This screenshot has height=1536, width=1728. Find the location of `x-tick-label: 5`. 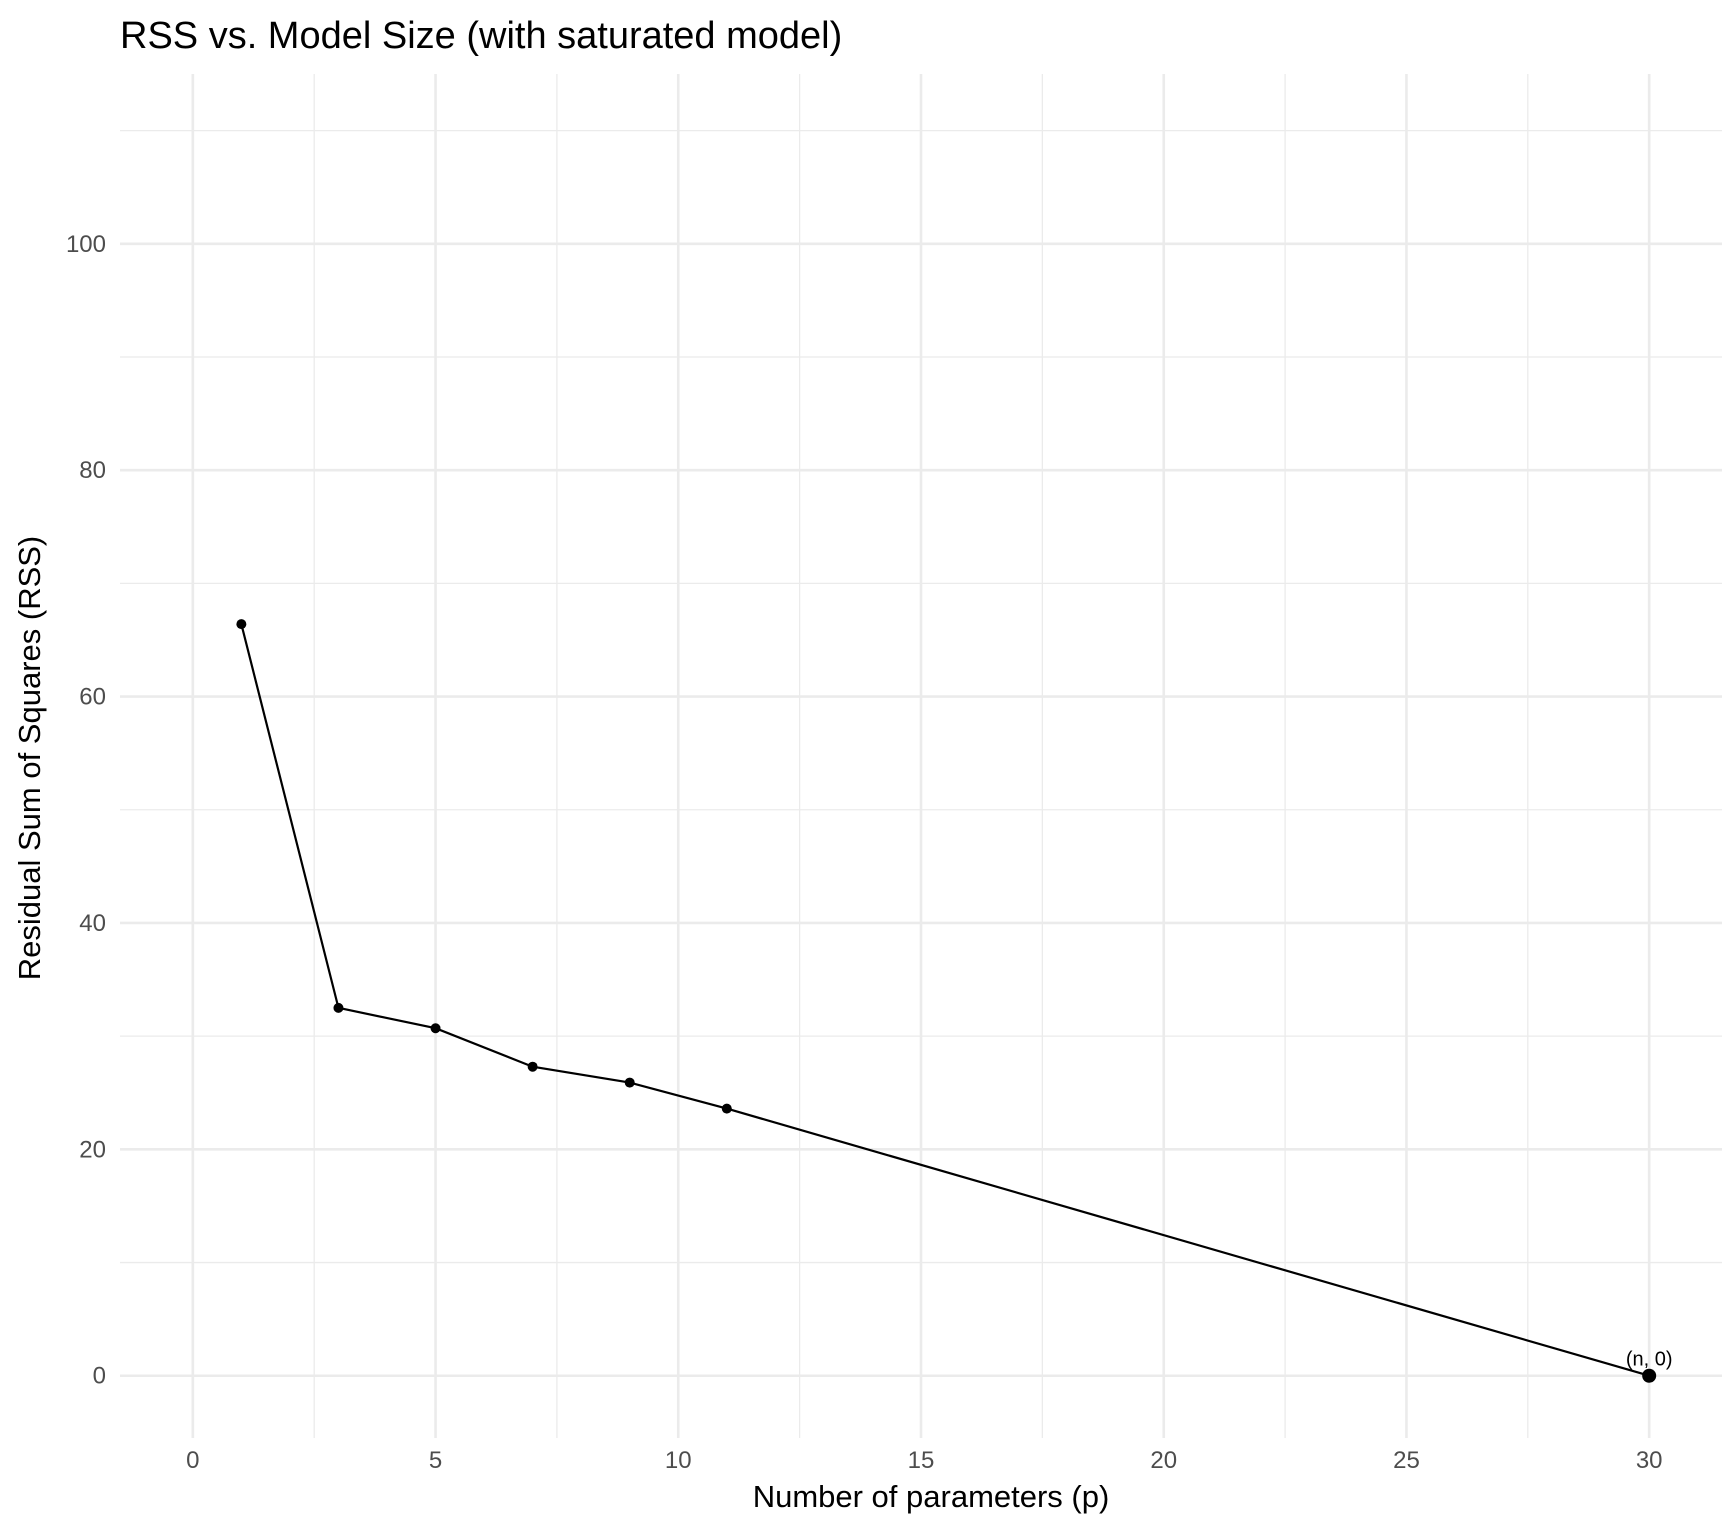

x-tick-label: 5 is located at coordinates (435, 1460).